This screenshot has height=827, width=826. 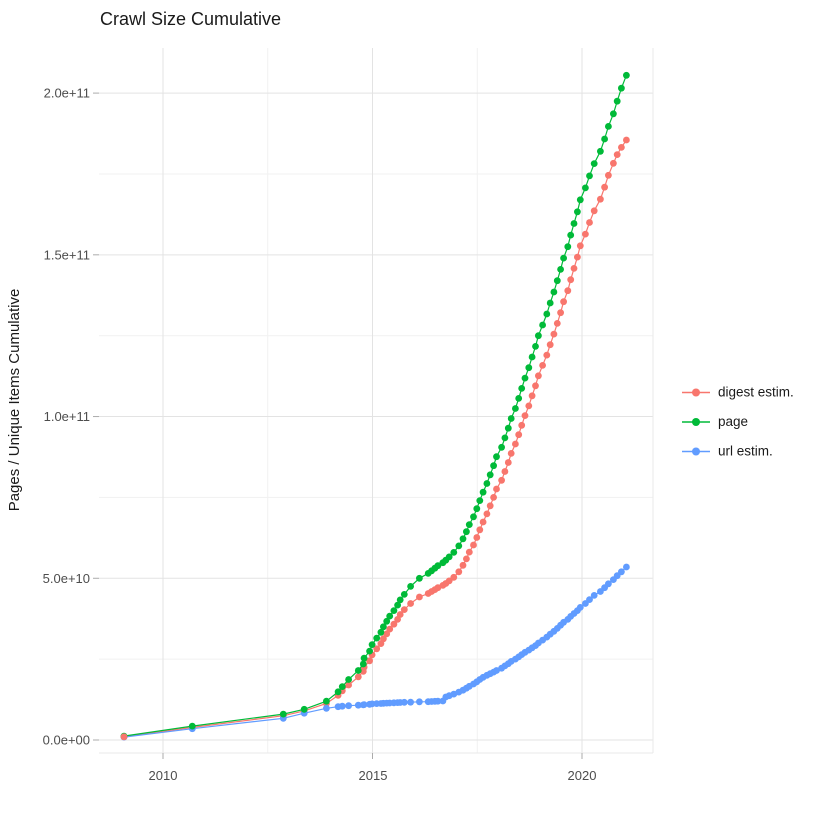 What do you see at coordinates (124, 737) in the screenshot?
I see `data-point-digest-estim-first` at bounding box center [124, 737].